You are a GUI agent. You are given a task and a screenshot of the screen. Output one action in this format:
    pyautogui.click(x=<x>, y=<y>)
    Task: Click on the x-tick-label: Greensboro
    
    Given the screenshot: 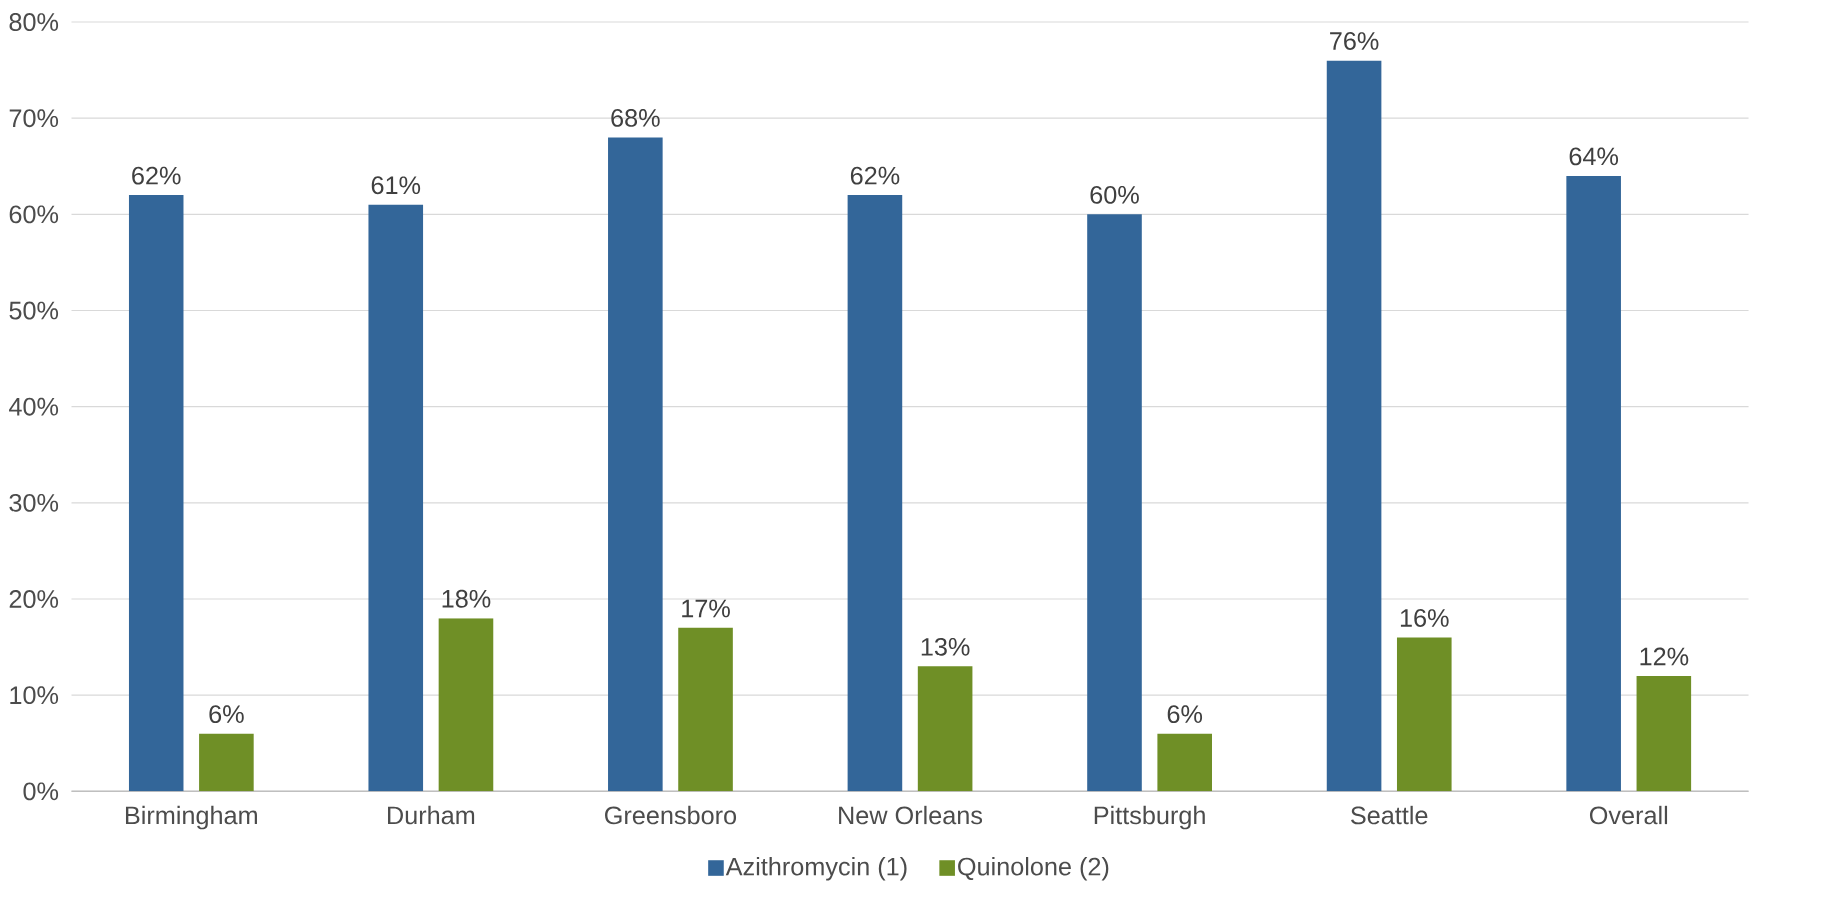 What is the action you would take?
    pyautogui.click(x=671, y=815)
    